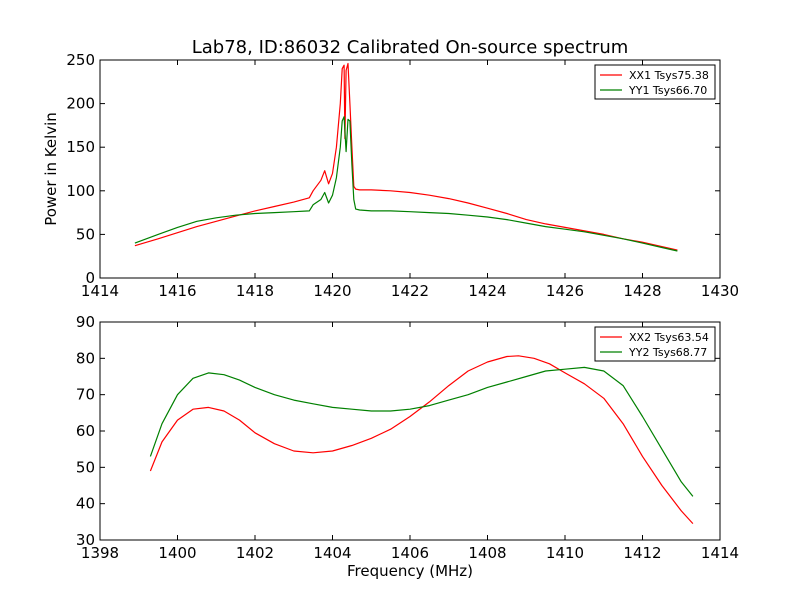 This screenshot has height=600, width=800. What do you see at coordinates (410, 553) in the screenshot?
I see `x-tick-label: 1406` at bounding box center [410, 553].